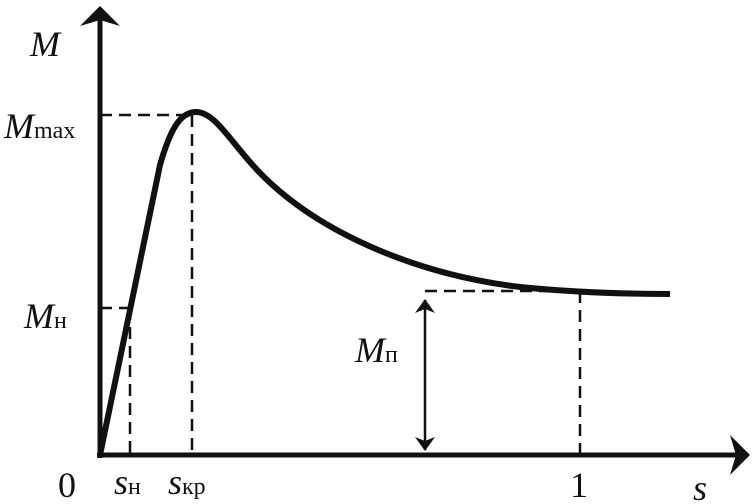  I want to click on origin-label: 0, so click(67, 484).